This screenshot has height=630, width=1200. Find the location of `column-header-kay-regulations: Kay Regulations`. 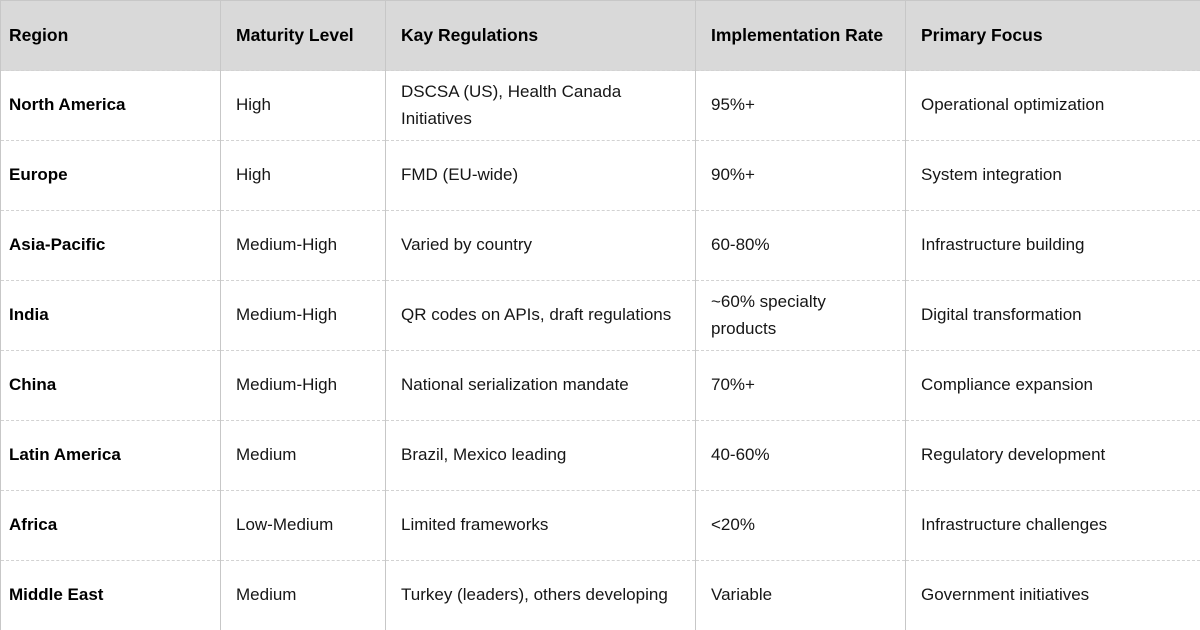

column-header-kay-regulations: Kay Regulations is located at coordinates (540, 35).